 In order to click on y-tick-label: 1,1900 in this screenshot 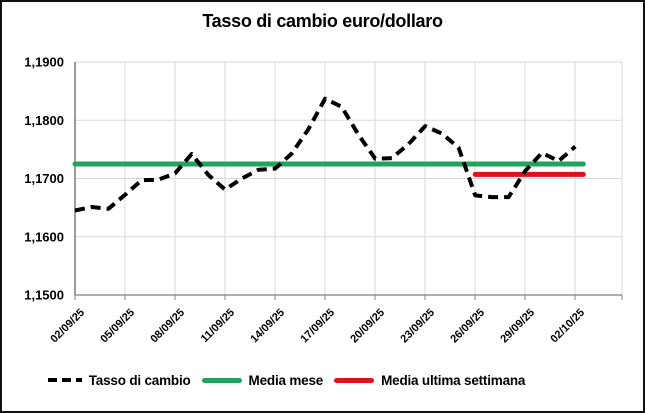, I will do `click(44, 62)`.